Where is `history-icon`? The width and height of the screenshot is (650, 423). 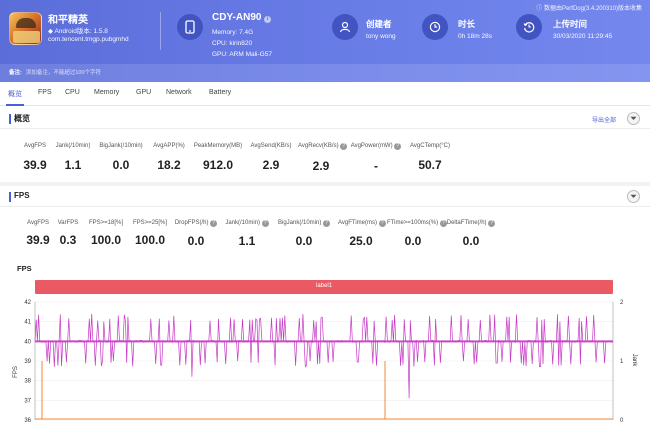 history-icon is located at coordinates (529, 27).